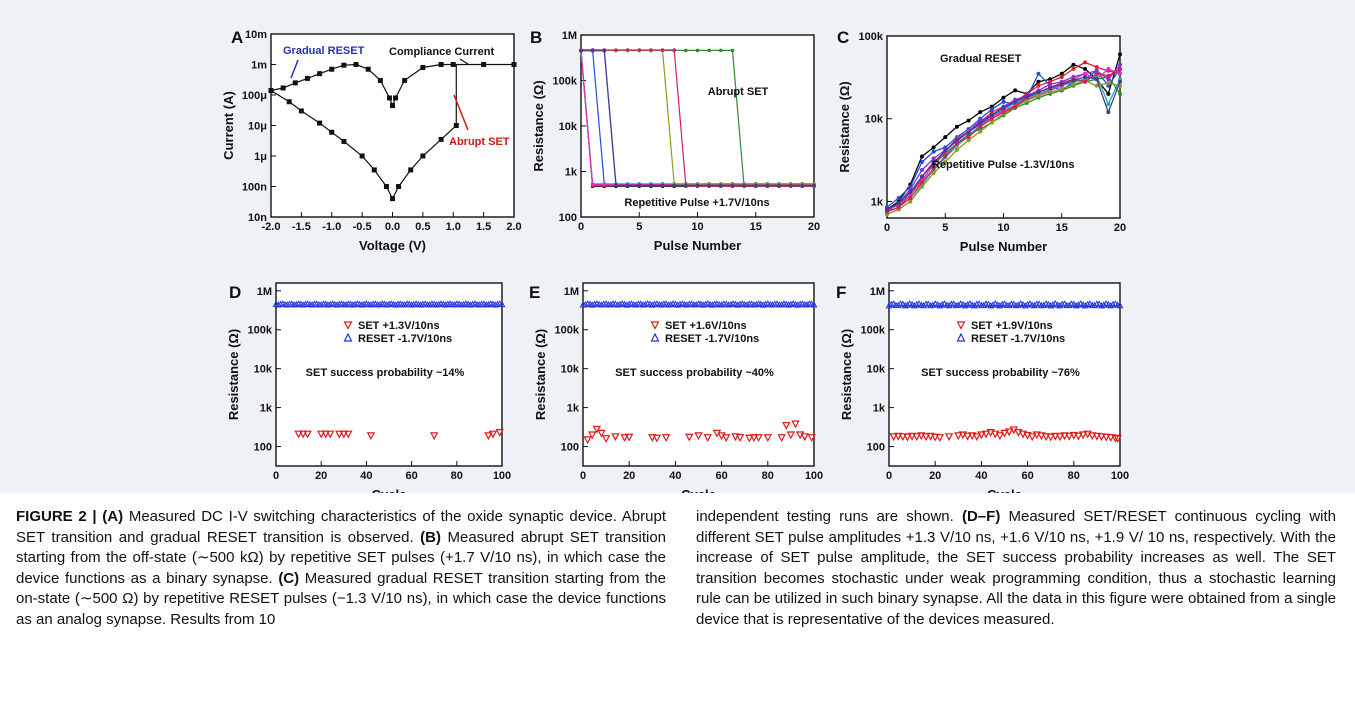 The image size is (1355, 720). Describe the element at coordinates (843, 37) in the screenshot. I see `panel-letter: C` at that location.